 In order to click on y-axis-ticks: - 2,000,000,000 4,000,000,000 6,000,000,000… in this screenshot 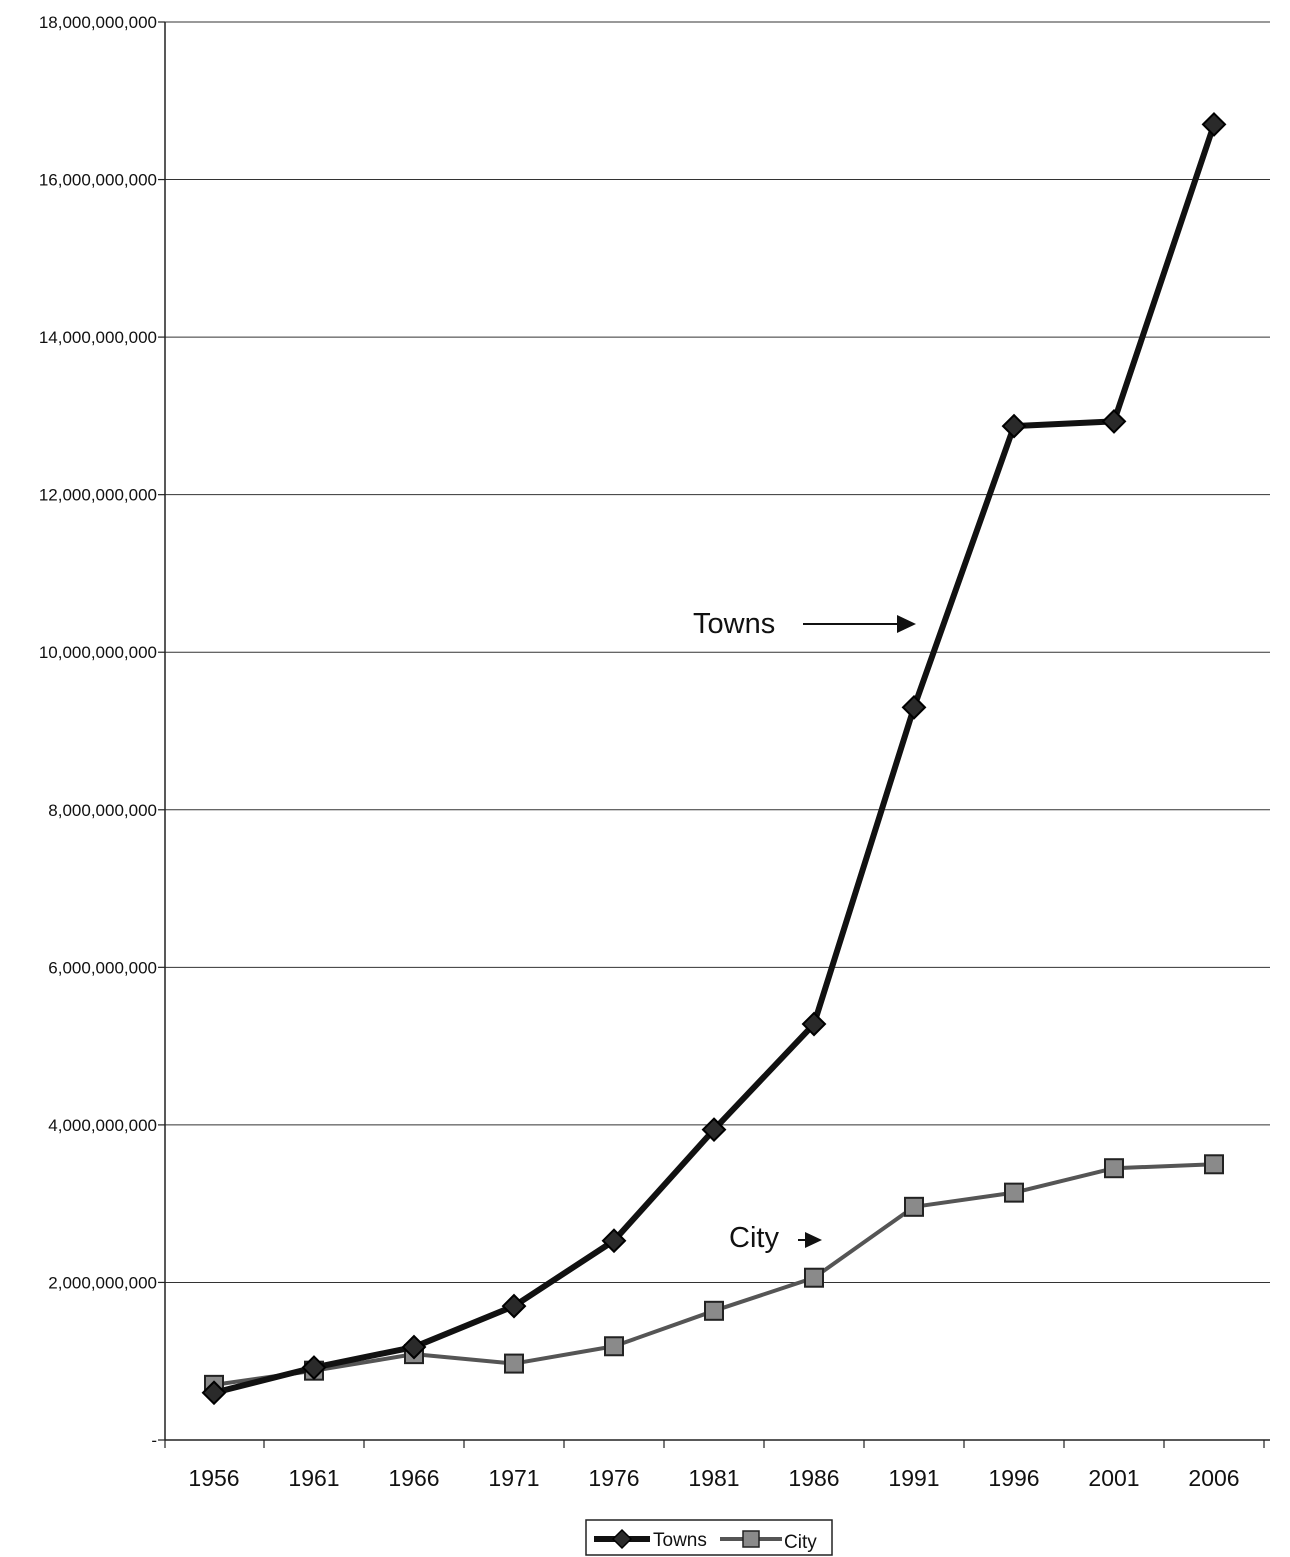, I will do `click(102, 731)`.